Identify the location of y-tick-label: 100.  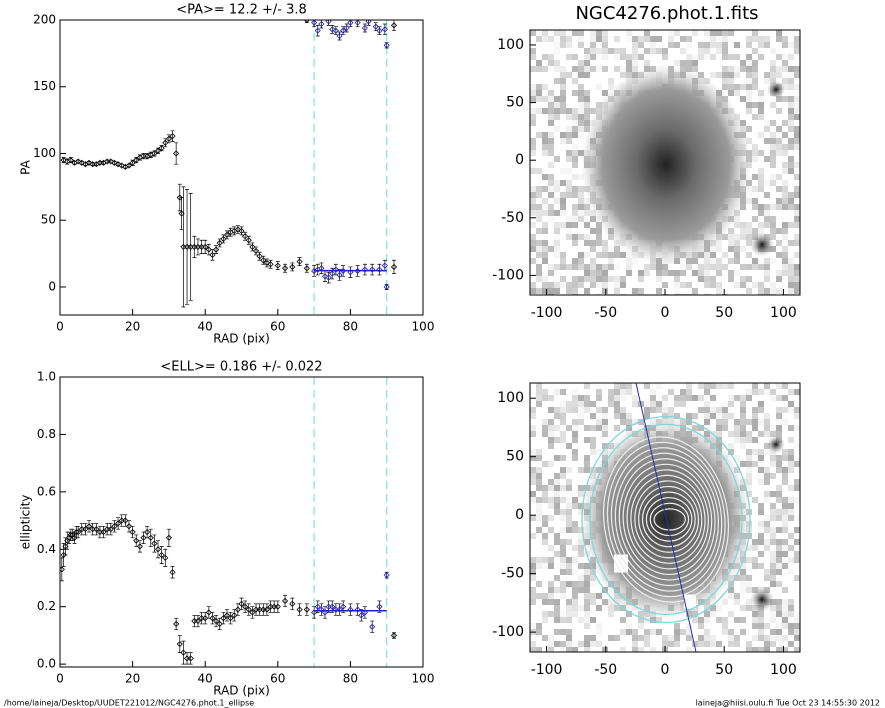
(510, 398).